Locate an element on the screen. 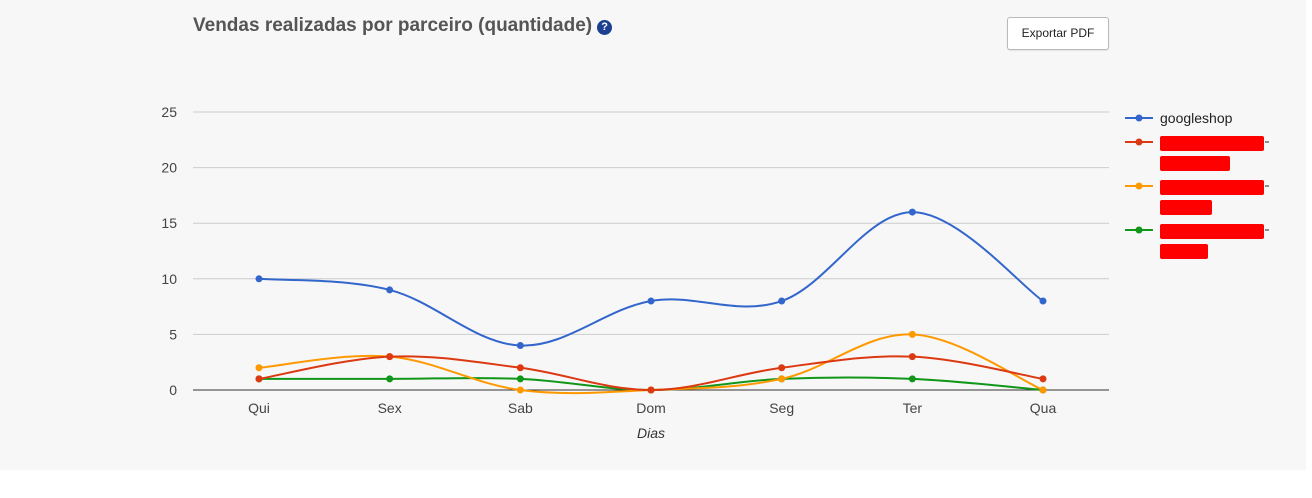  data-point-3-qua is located at coordinates (1043, 390).